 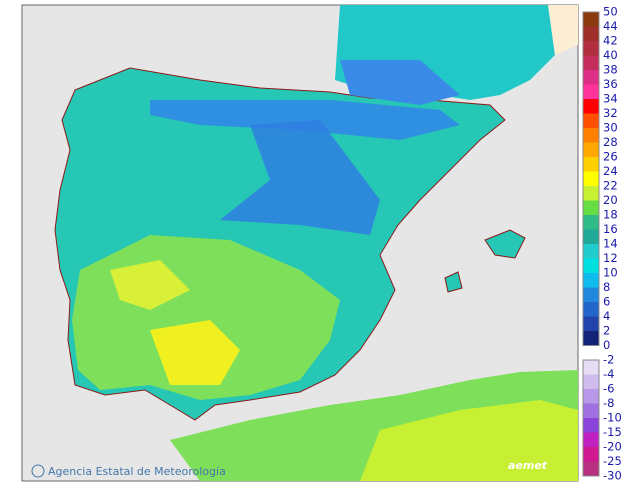 What do you see at coordinates (469, 440) in the screenshot?
I see `africa-warm` at bounding box center [469, 440].